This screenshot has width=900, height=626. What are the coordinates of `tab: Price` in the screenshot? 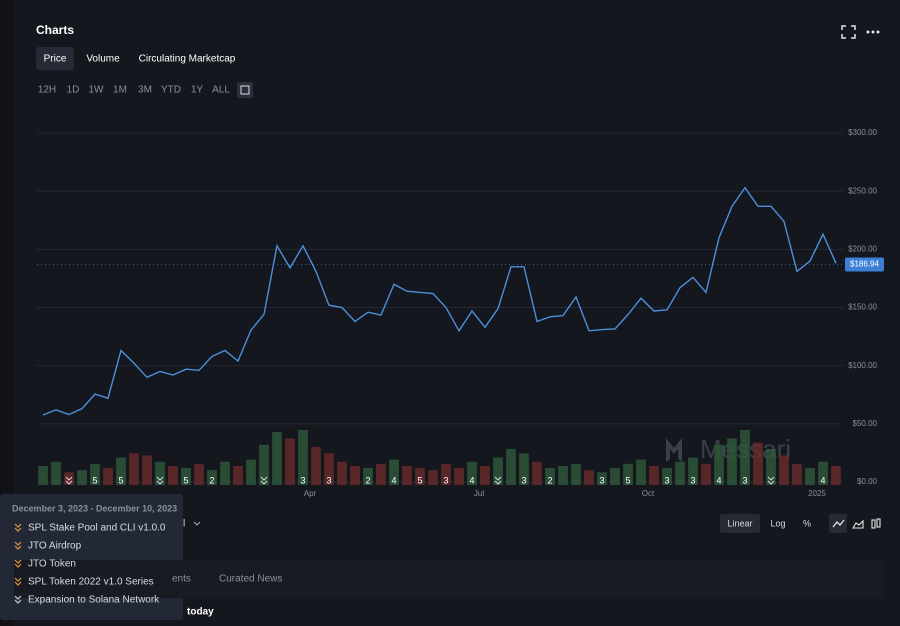 It's located at (55, 59).